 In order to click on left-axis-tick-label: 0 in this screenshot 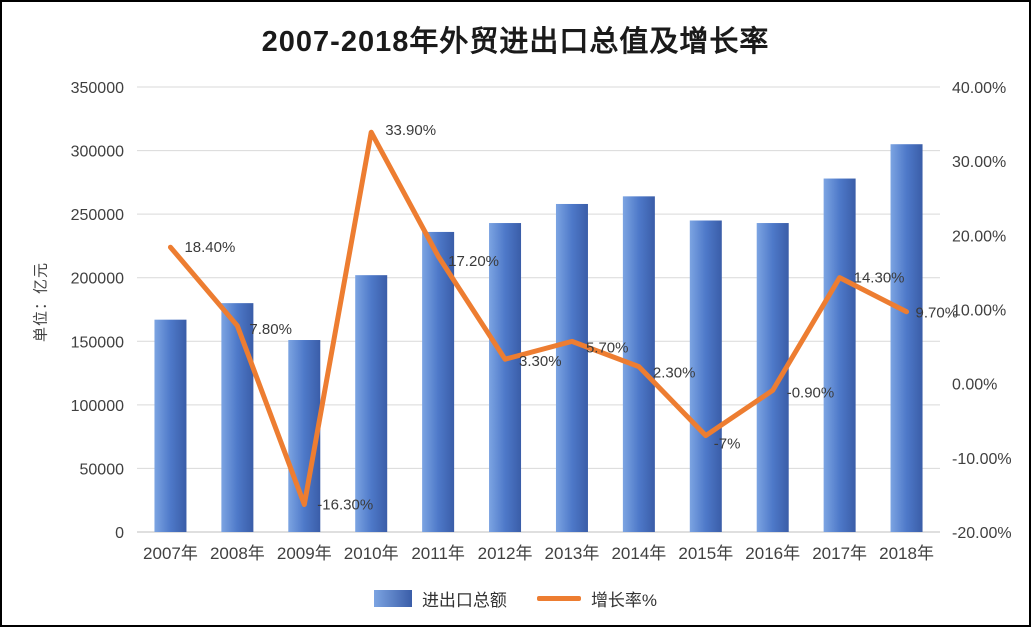, I will do `click(119, 533)`.